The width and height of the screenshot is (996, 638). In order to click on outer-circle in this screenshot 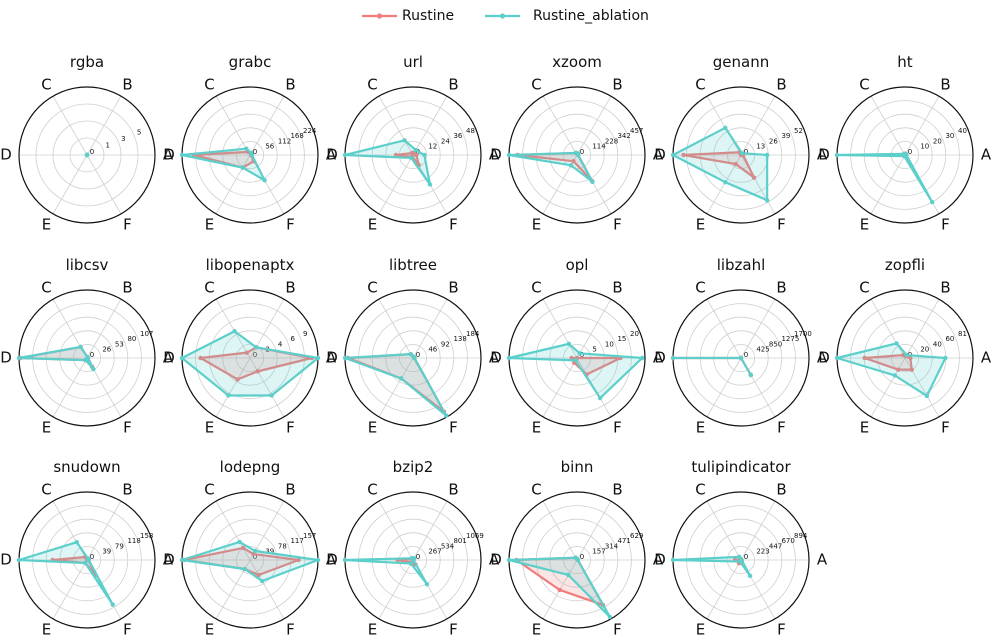, I will do `click(87, 155)`.